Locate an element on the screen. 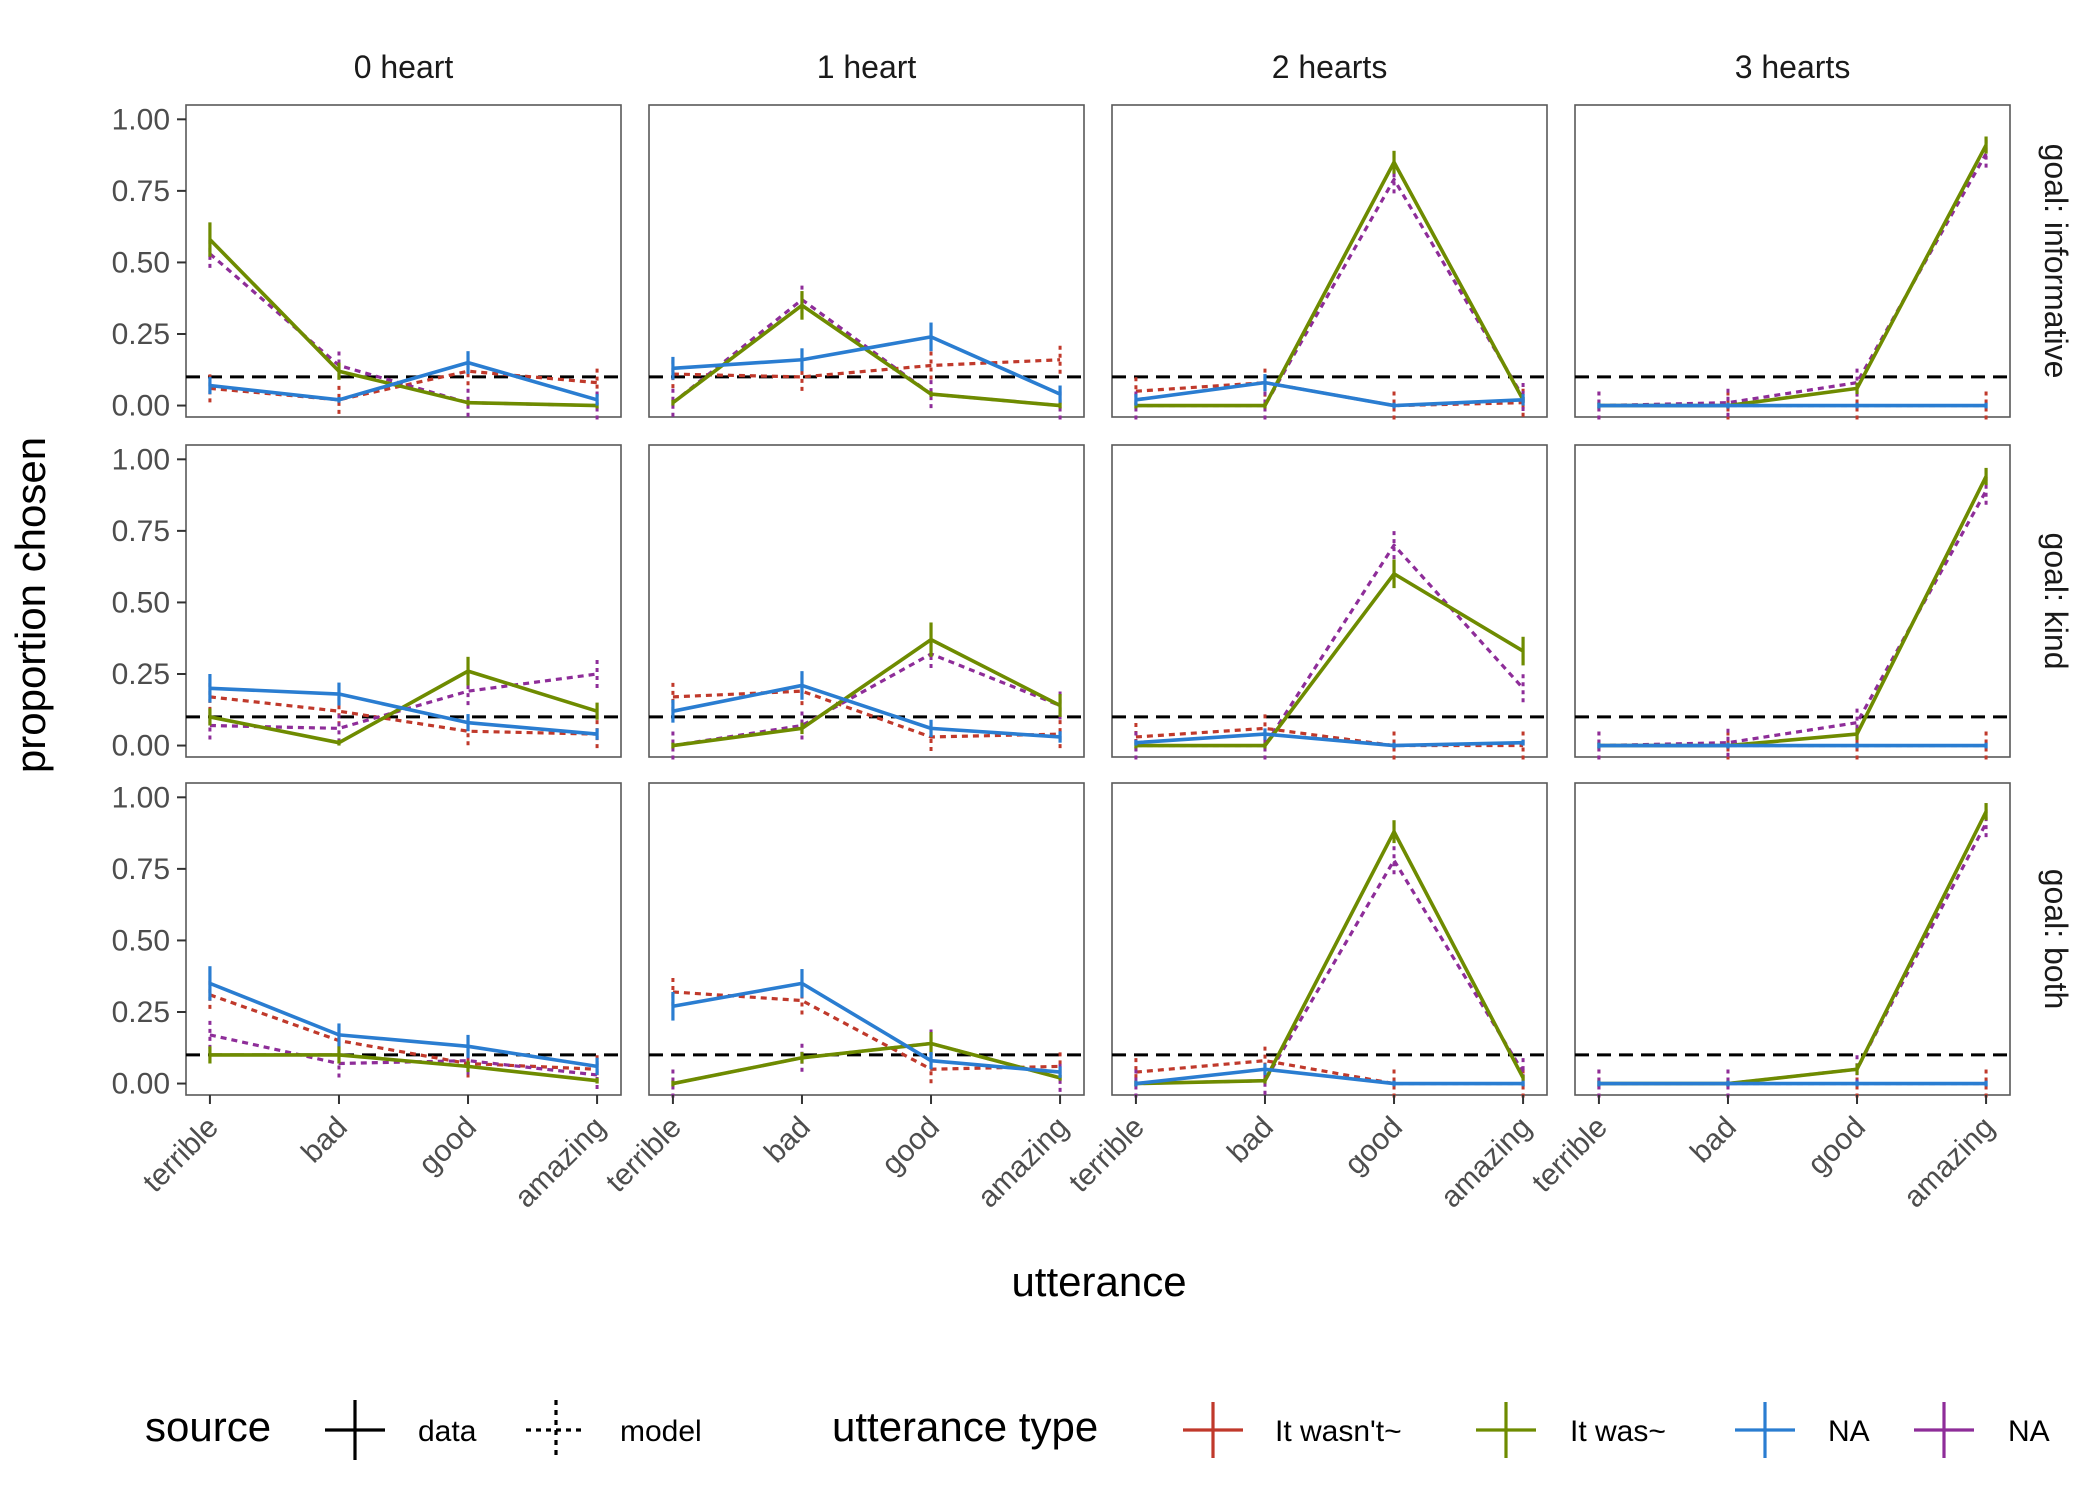  column-strip-label: 0 heart is located at coordinates (404, 67).